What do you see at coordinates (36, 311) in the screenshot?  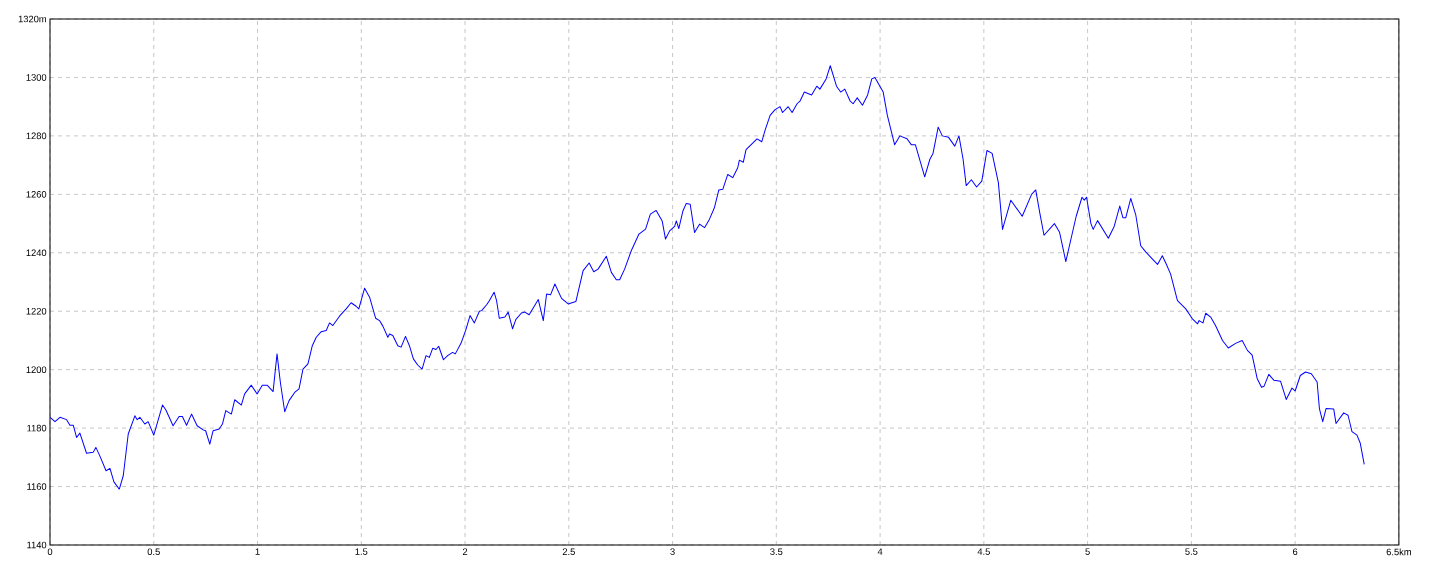 I see `y-tick-label: 1220` at bounding box center [36, 311].